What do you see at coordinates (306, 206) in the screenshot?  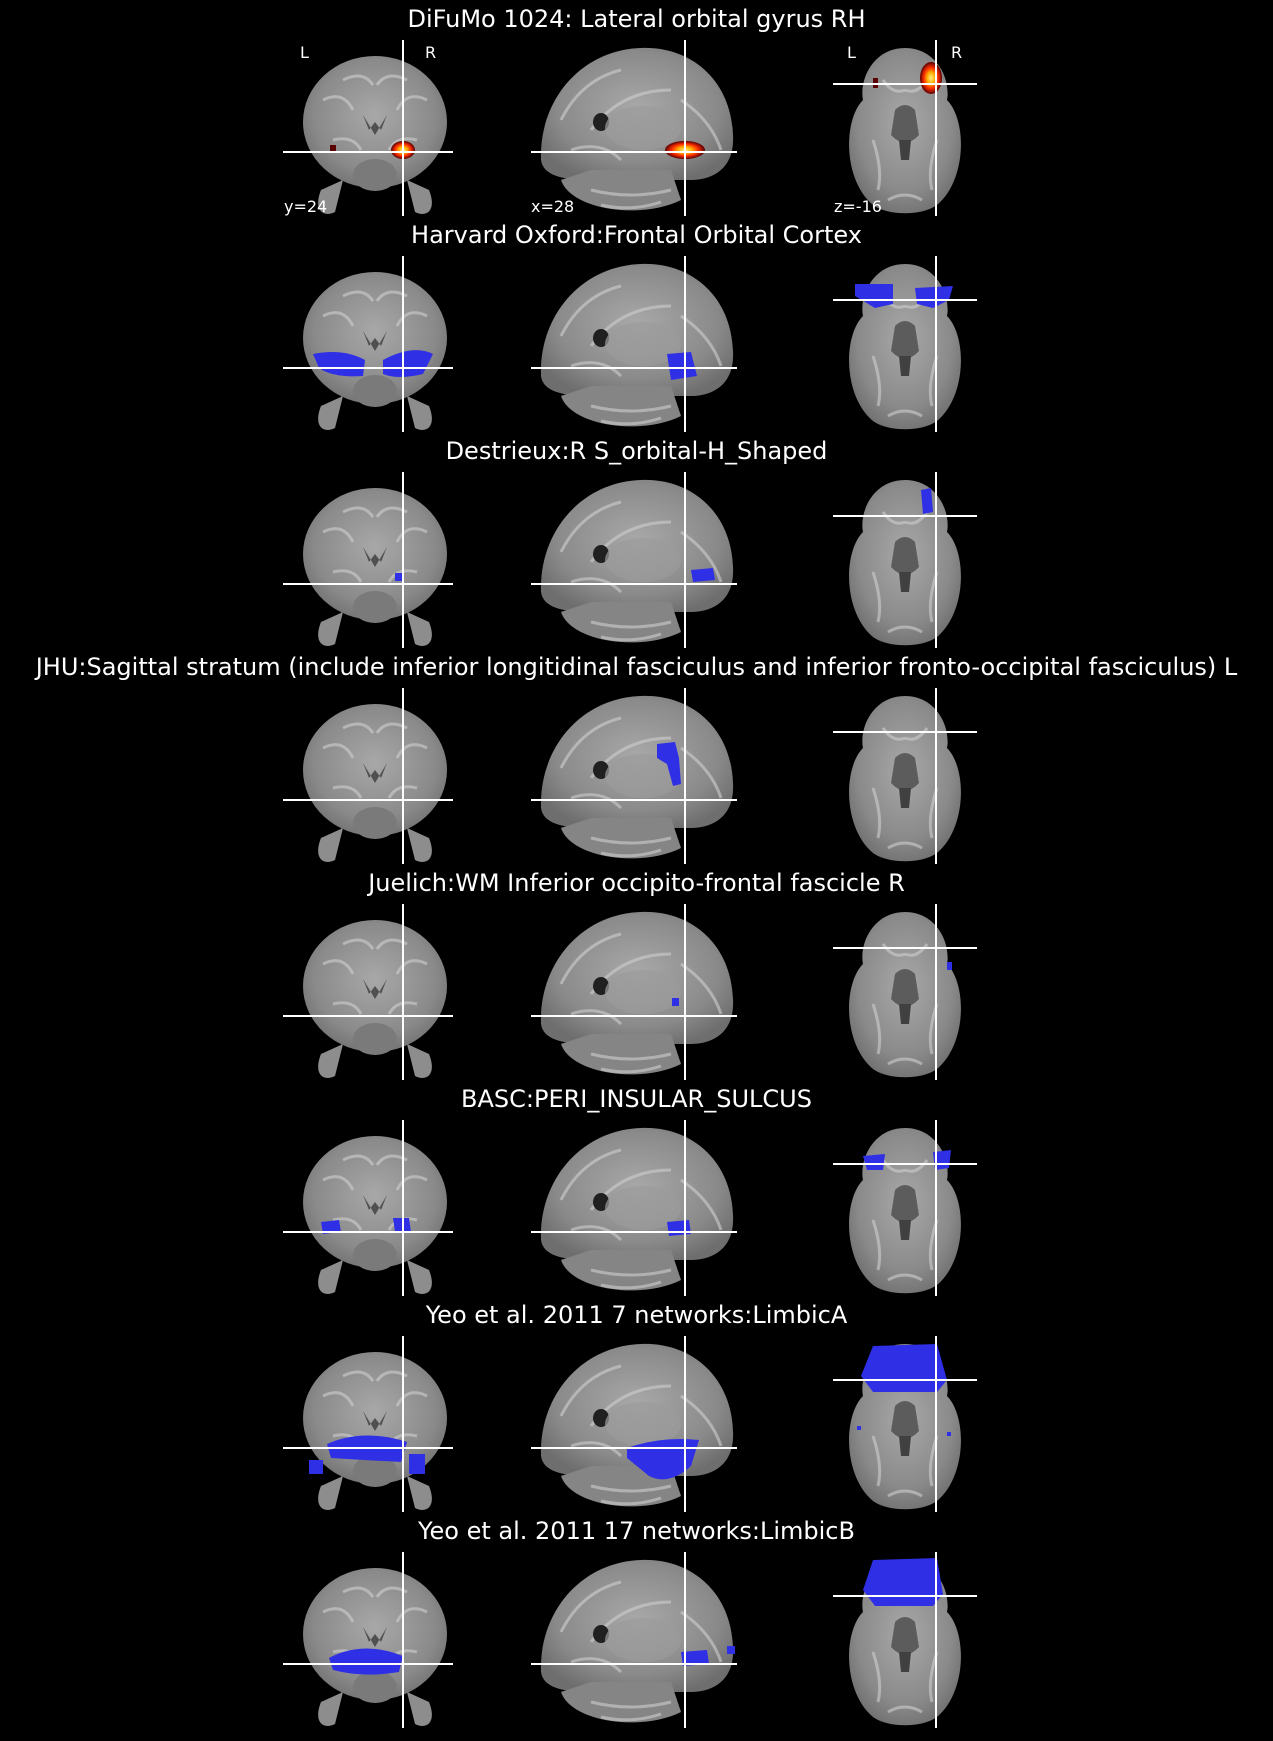 I see `slice-coordinate-label: y=24` at bounding box center [306, 206].